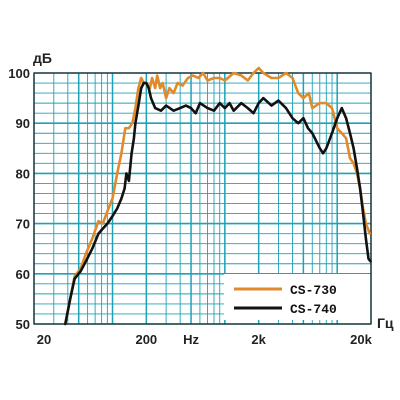 This screenshot has height=400, width=400. What do you see at coordinates (42, 58) in the screenshot?
I see `y-axis-label: дБ` at bounding box center [42, 58].